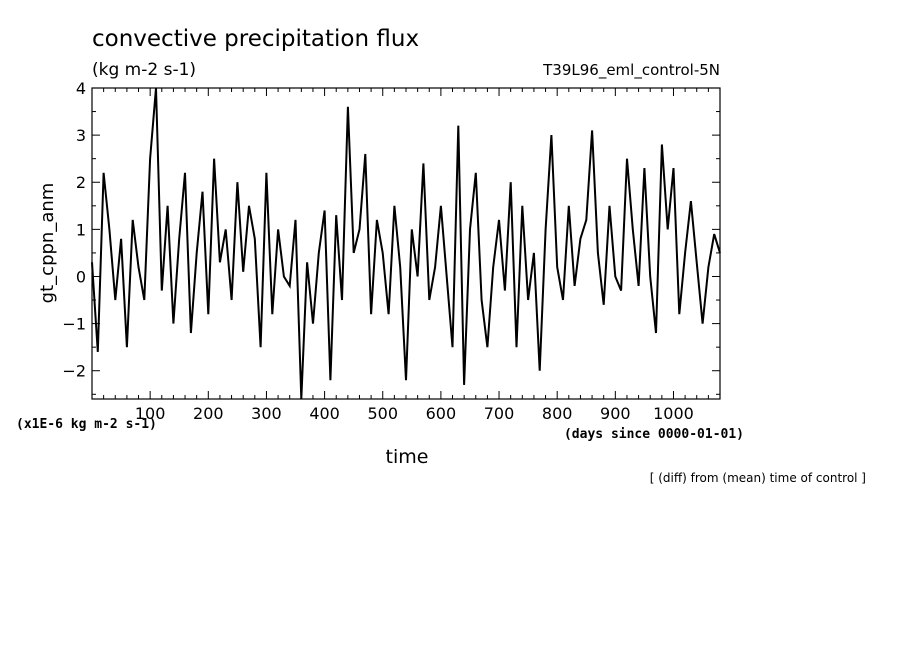 The width and height of the screenshot is (904, 654). Describe the element at coordinates (758, 478) in the screenshot. I see `footnote: [ (diff) from (mean) time of control ]` at that location.